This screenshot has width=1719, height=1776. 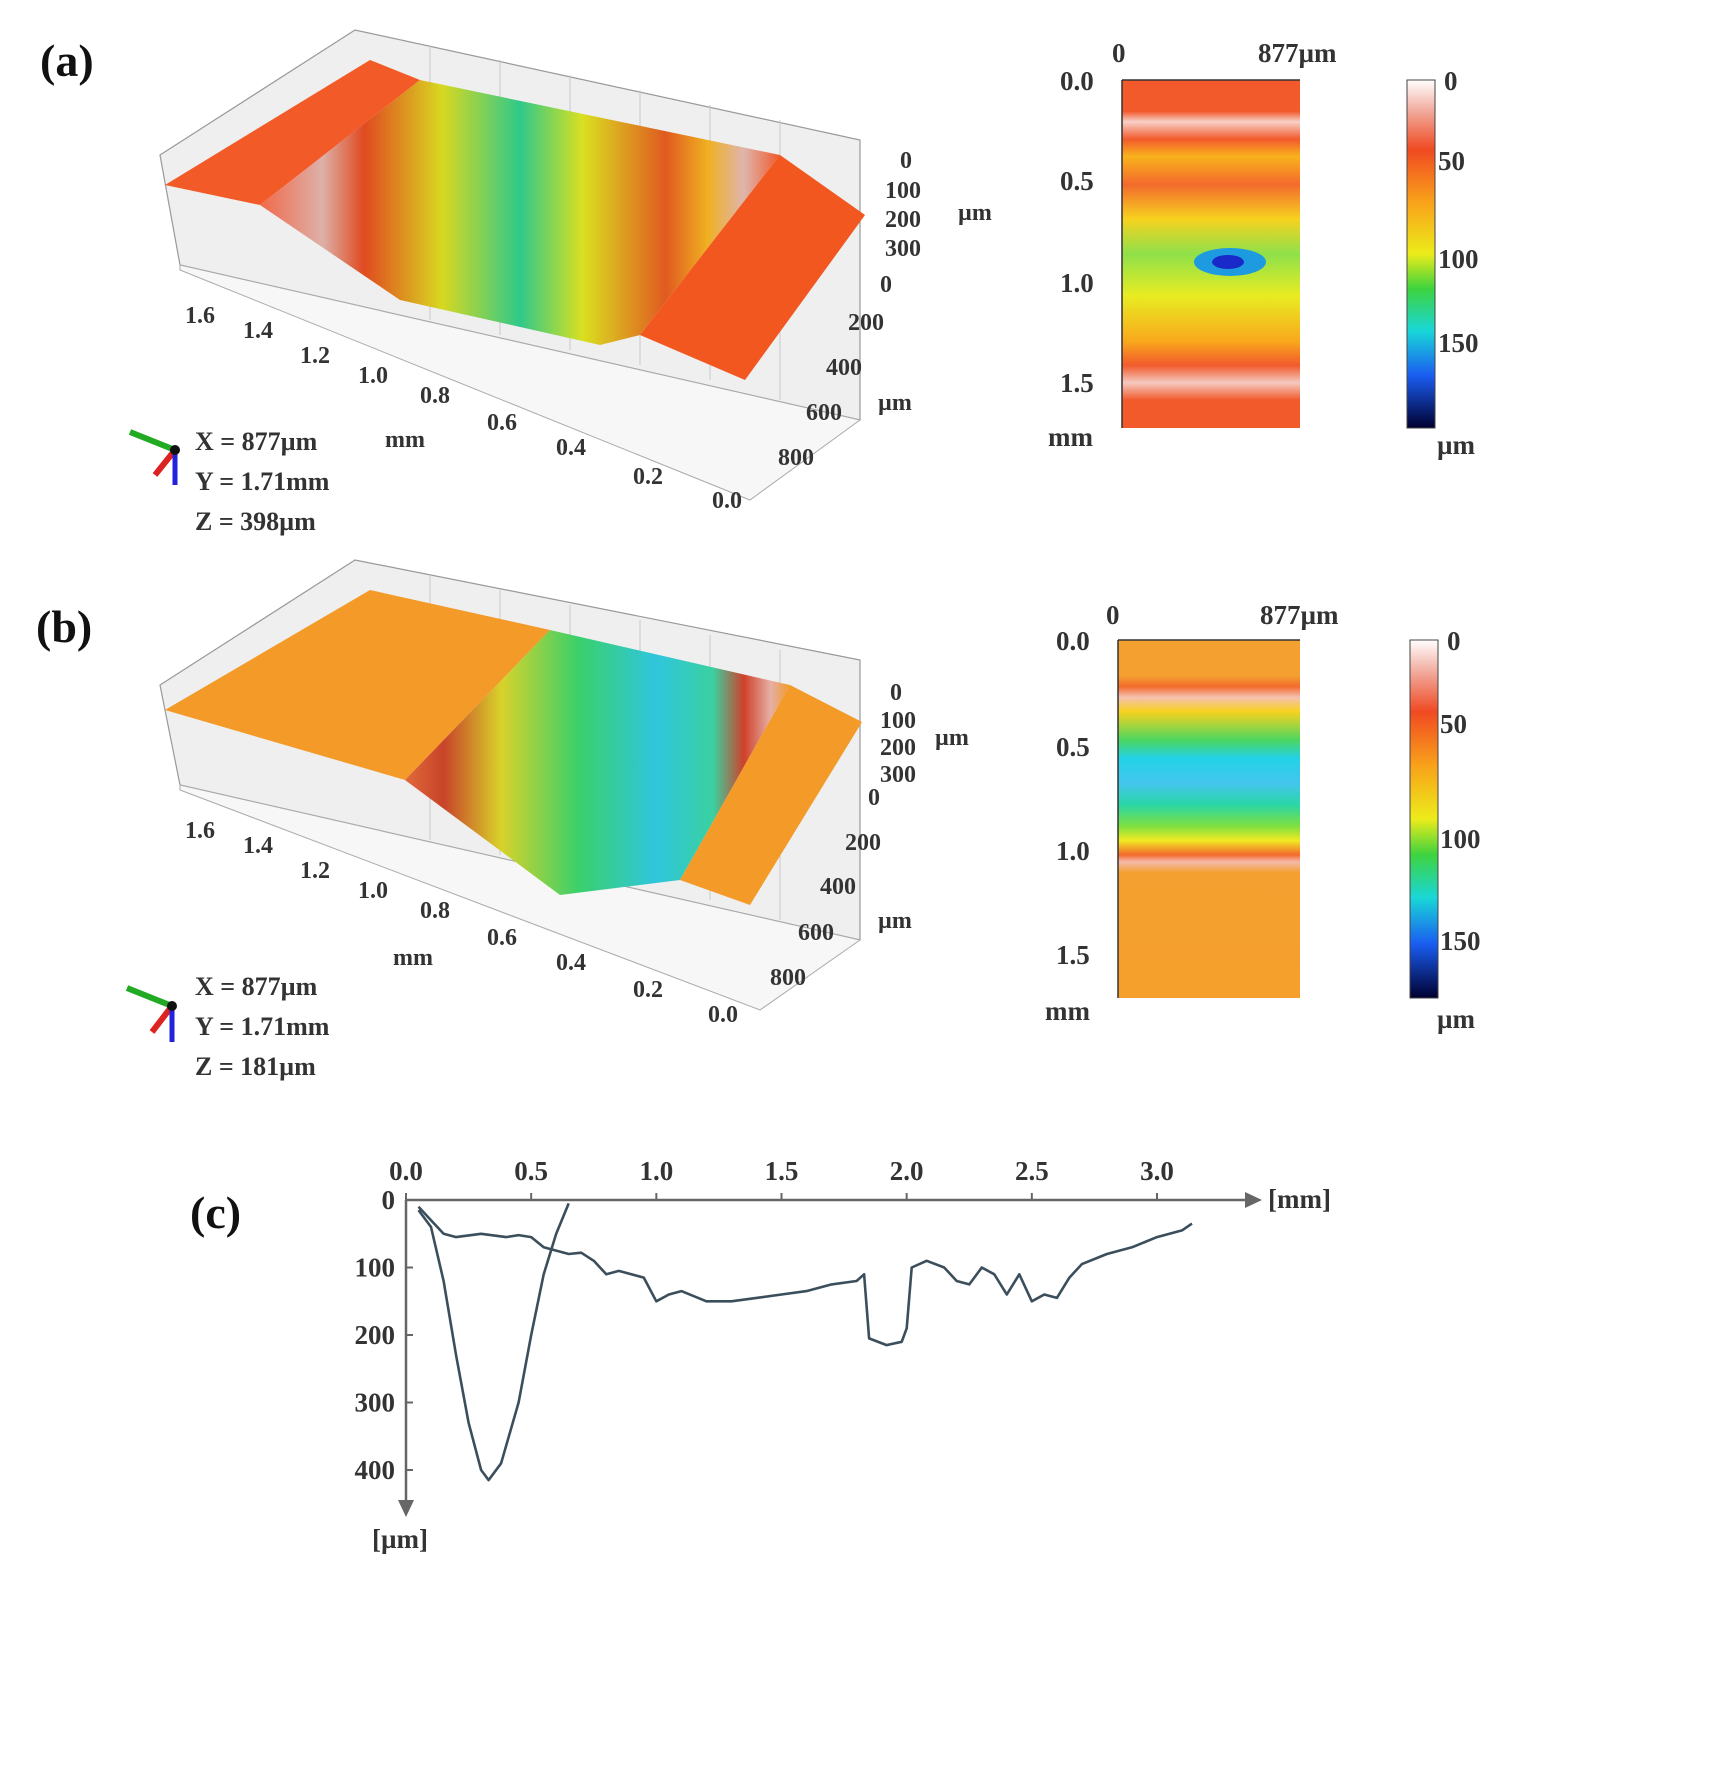 I want to click on colorbar-a, so click(x=1421, y=254).